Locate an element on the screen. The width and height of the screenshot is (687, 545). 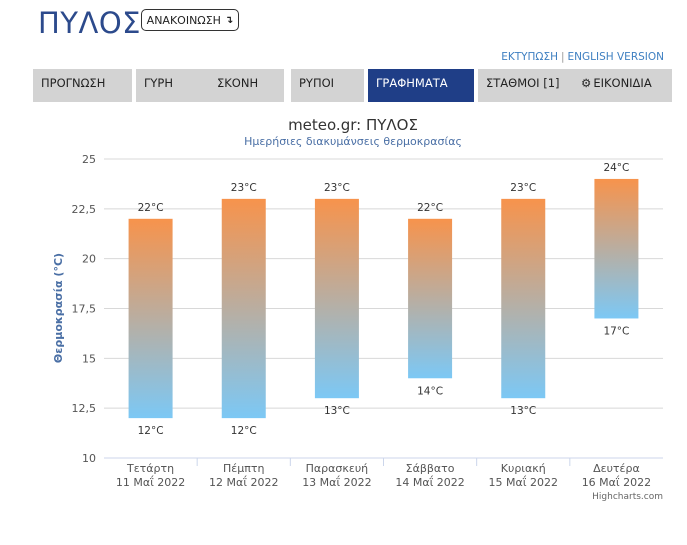
tab-label: ΣΤΑΘΜΟΙ [1] is located at coordinates (523, 83).